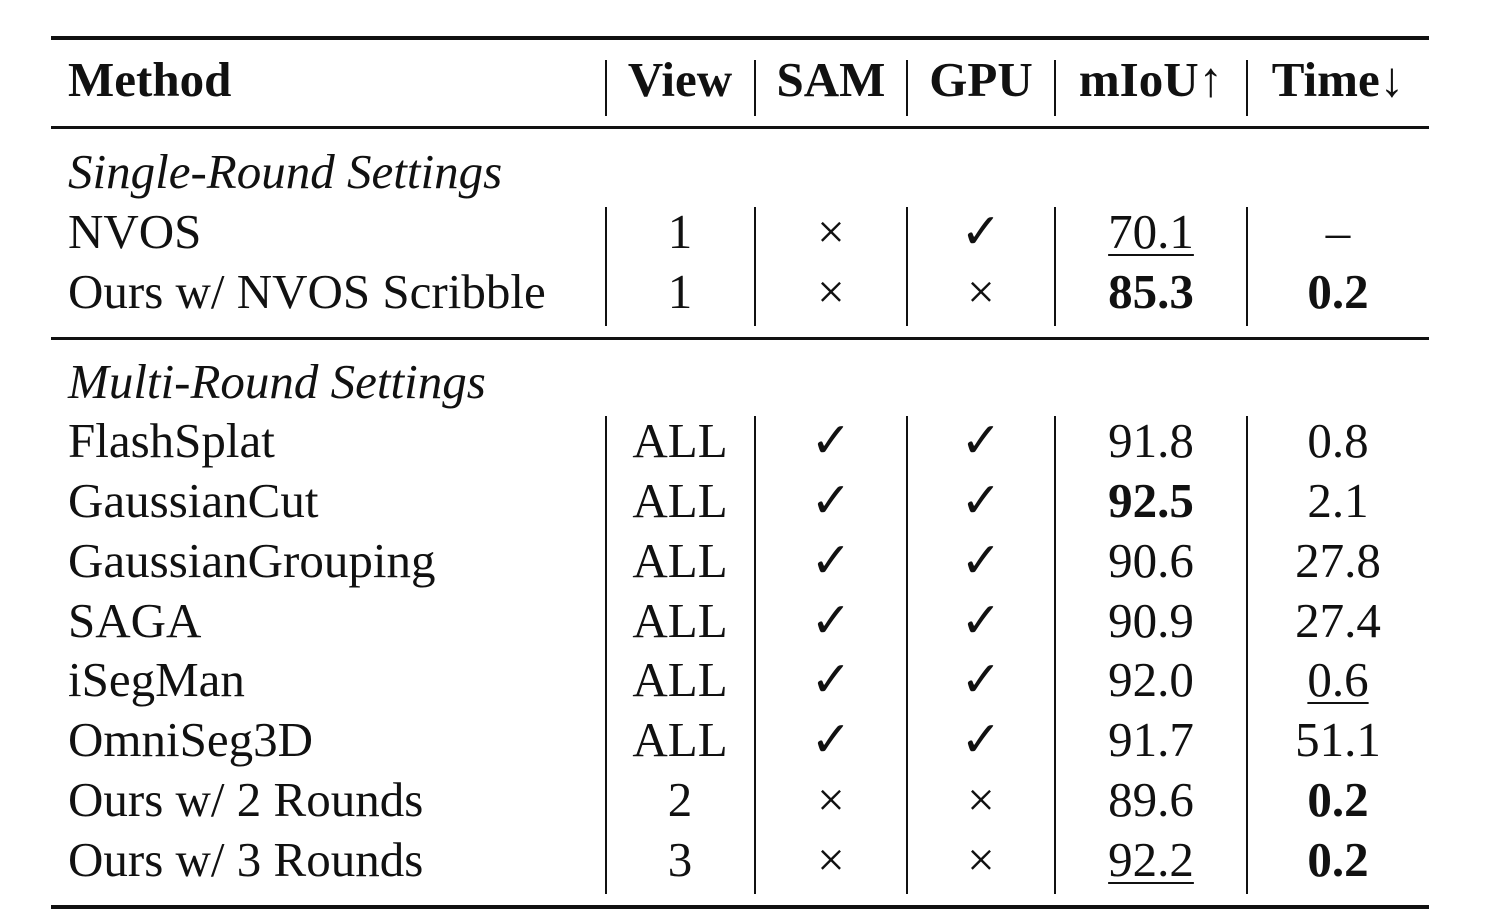  Describe the element at coordinates (150, 79) in the screenshot. I see `header-method: Method` at that location.